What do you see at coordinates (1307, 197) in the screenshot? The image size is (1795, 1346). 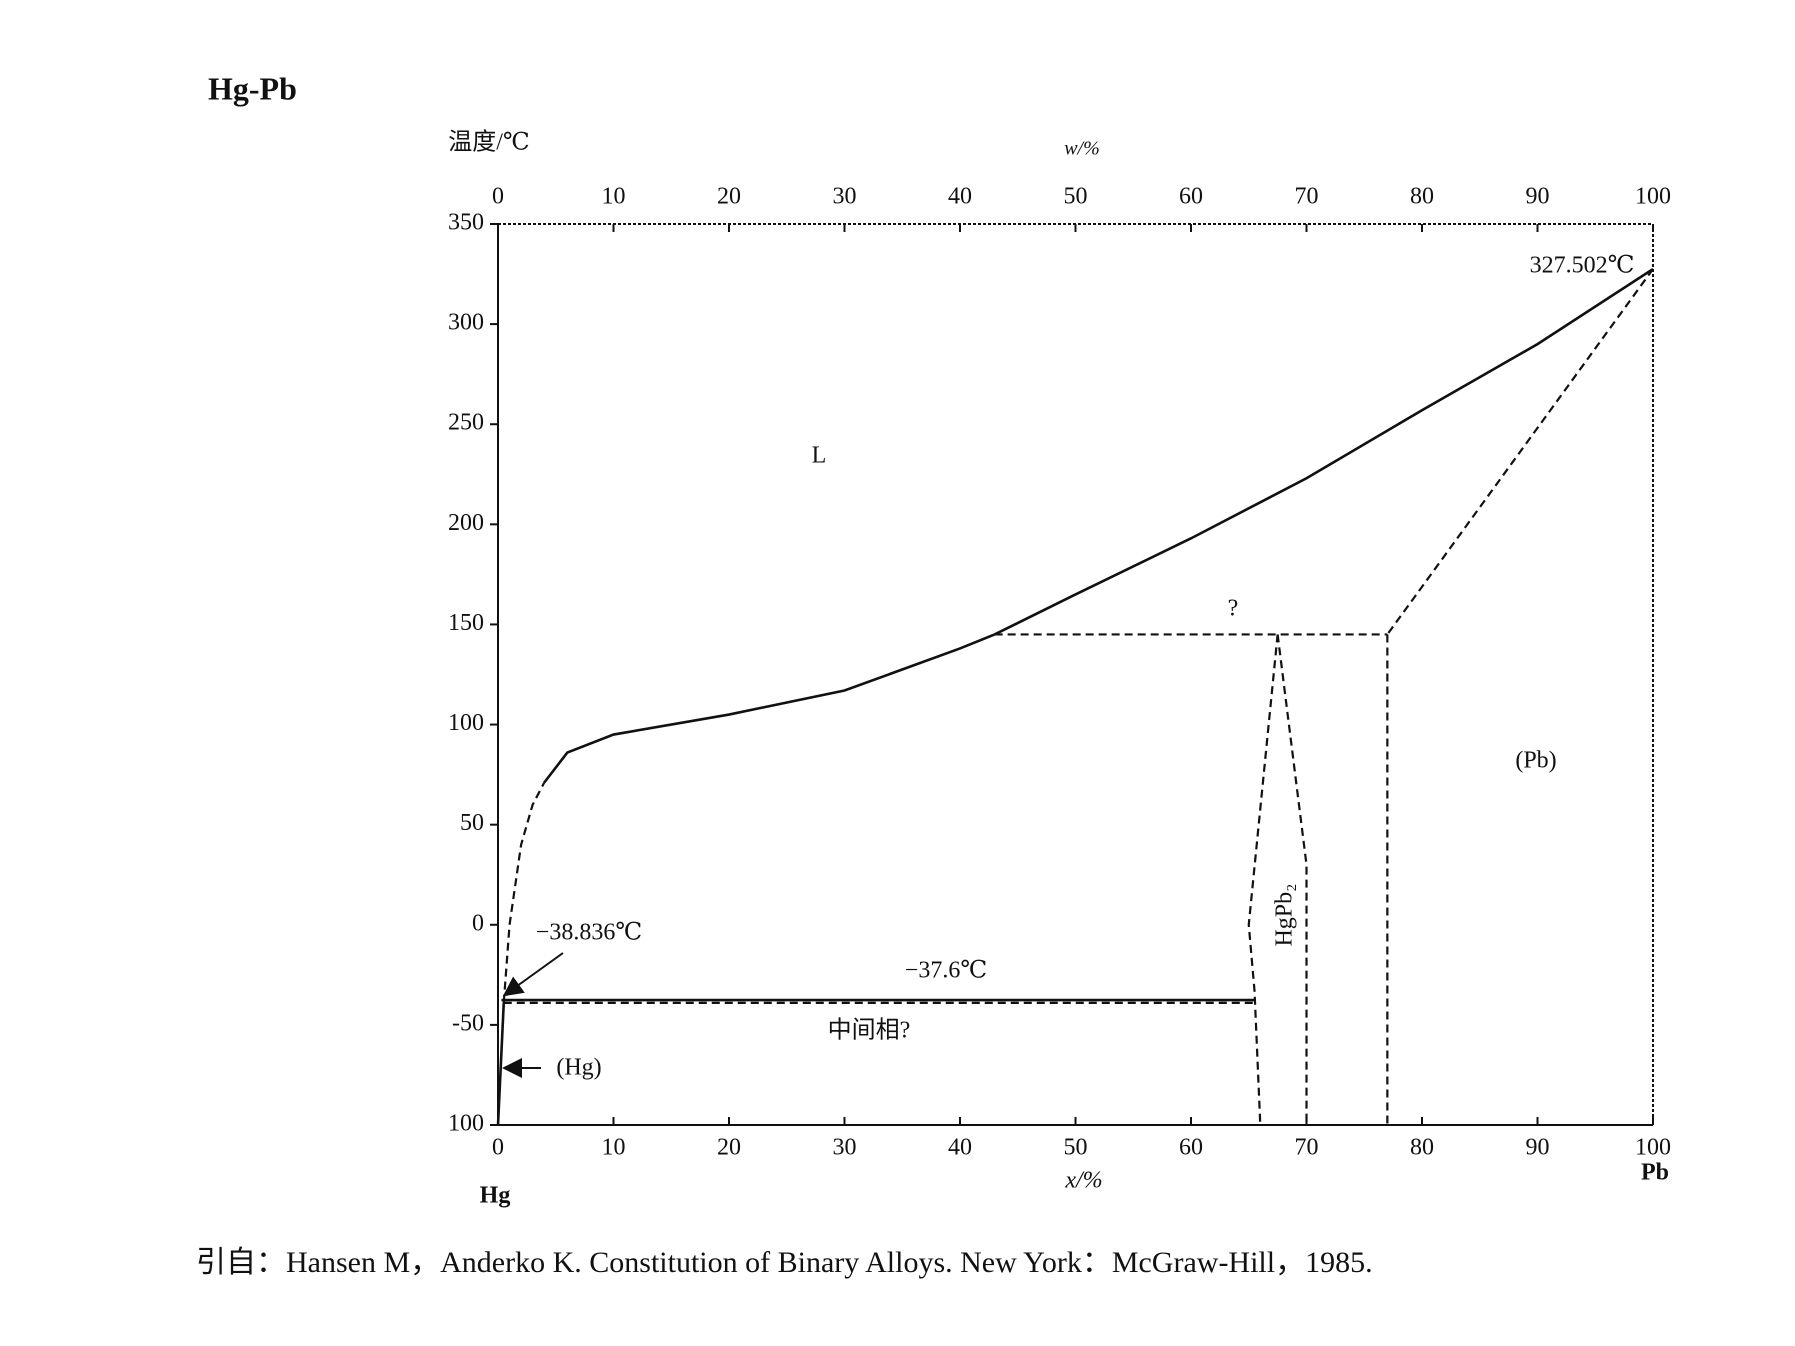 I see `x2-tick-label: 70` at bounding box center [1307, 197].